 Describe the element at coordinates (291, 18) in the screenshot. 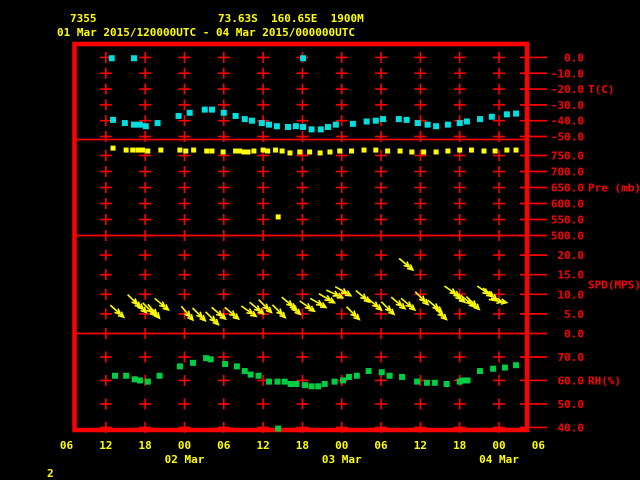

I see `station-location: 73.63S 160.65E 1900M` at that location.